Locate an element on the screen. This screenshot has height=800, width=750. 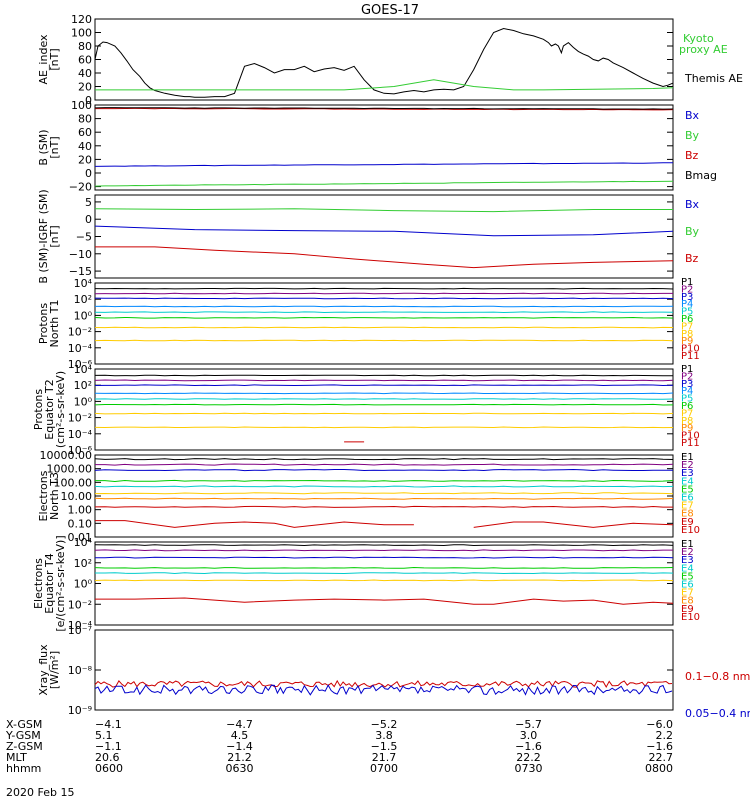
series-0-05-0-4-nm is located at coordinates (383, 690).